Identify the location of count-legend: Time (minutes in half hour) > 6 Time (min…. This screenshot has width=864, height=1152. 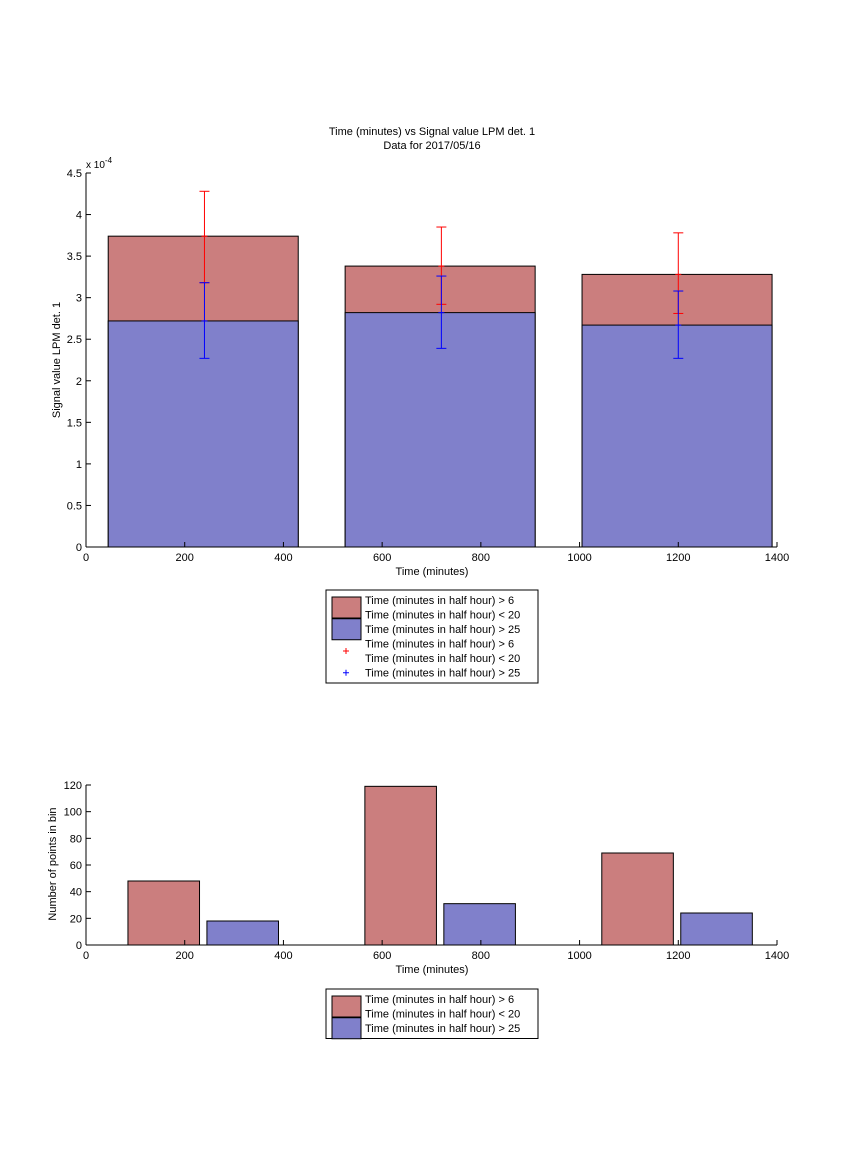
(432, 1014).